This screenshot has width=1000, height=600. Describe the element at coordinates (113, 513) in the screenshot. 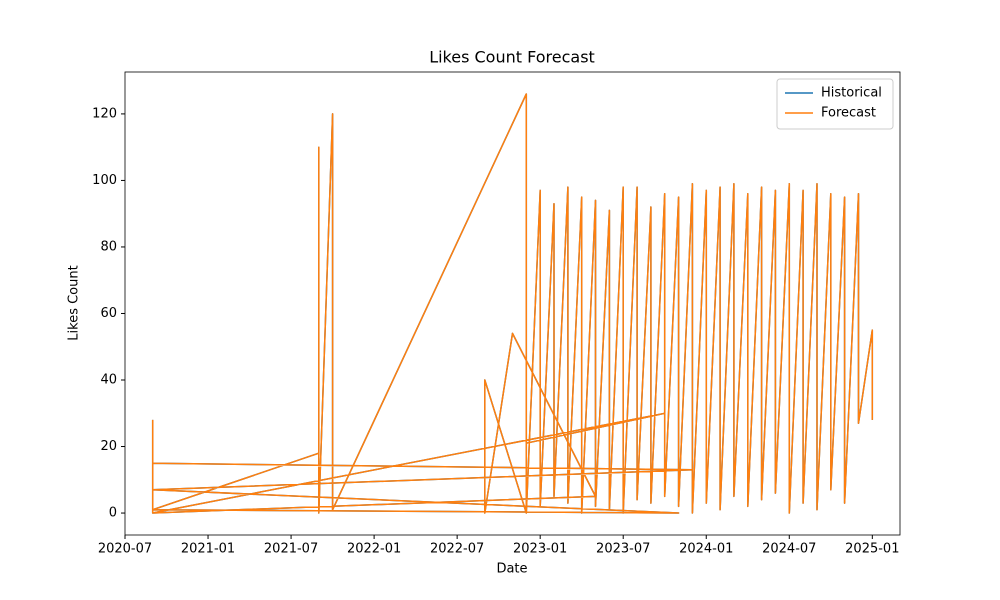

I see `y-tick-label: 0` at that location.